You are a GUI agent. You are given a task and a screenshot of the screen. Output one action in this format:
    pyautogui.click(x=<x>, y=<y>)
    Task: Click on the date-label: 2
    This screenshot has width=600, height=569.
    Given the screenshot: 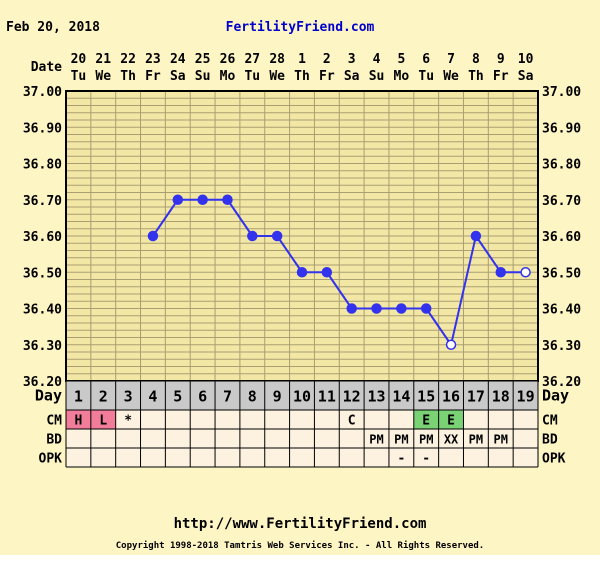 What is the action you would take?
    pyautogui.click(x=327, y=59)
    